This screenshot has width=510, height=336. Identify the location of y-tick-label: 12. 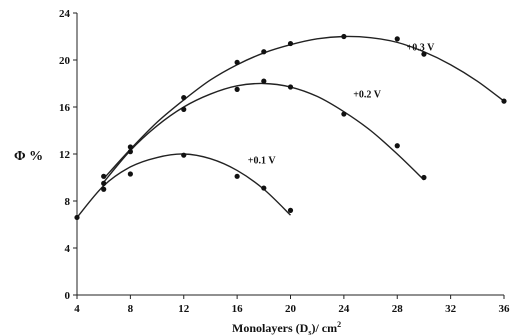
(65, 155).